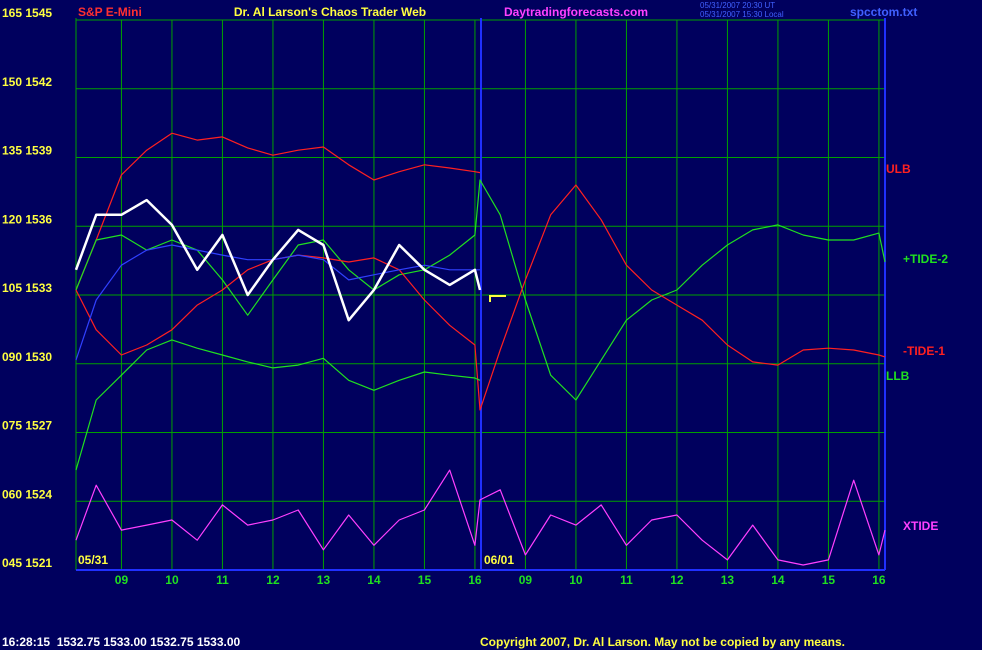 The width and height of the screenshot is (982, 650). Describe the element at coordinates (330, 12) in the screenshot. I see `chart-subtitle: Dr. Al Larson's Chaos Trader Web` at that location.